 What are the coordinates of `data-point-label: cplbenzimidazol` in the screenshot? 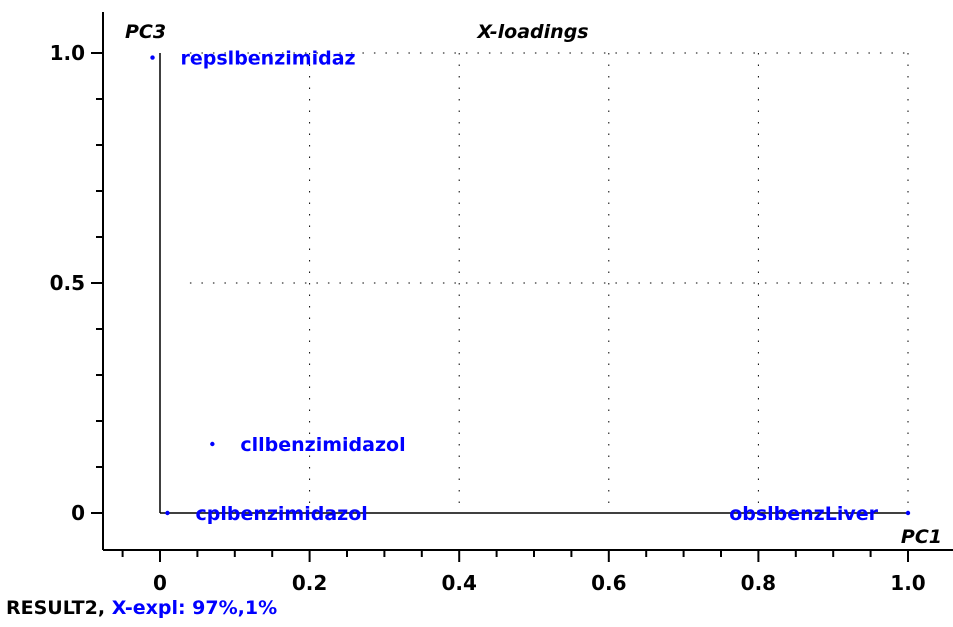 It's located at (281, 514).